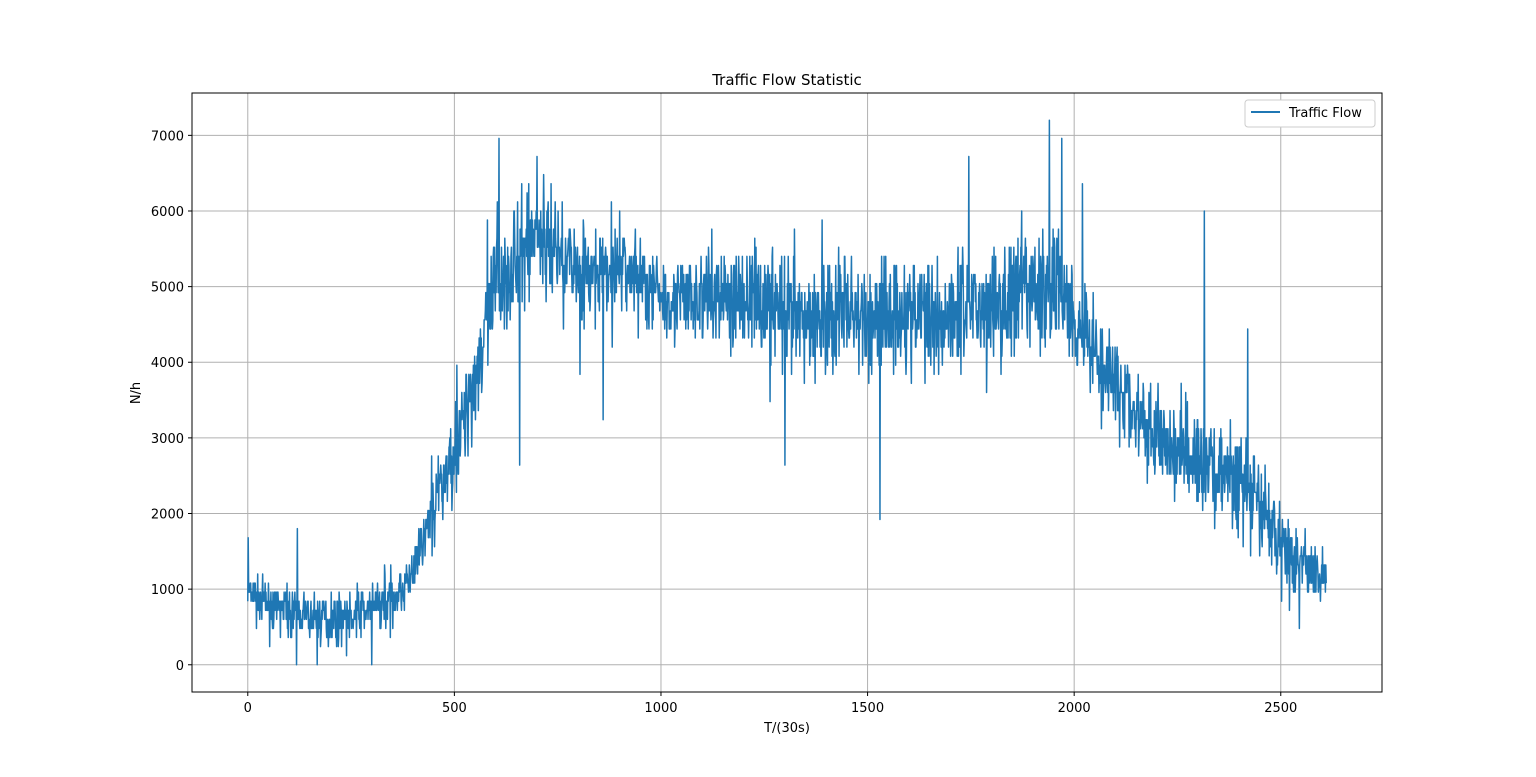 The image size is (1536, 777). I want to click on legend: Traffic Flow, so click(1310, 113).